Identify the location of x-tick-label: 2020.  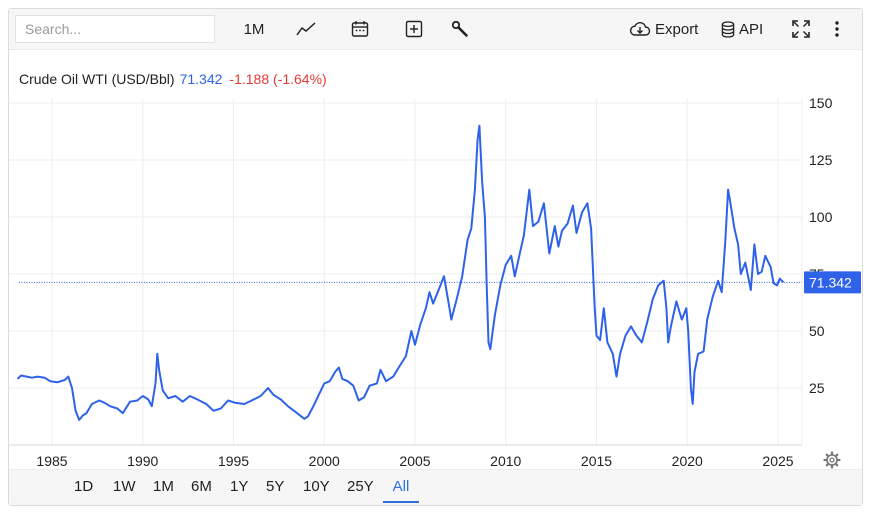
(687, 461).